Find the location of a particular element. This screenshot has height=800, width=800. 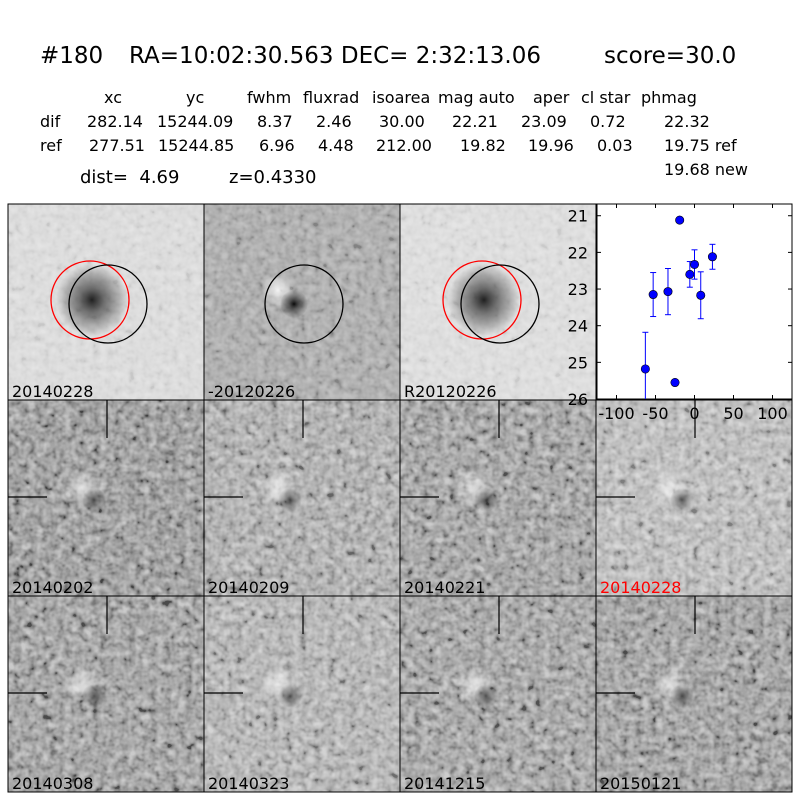

column-header: isoarea is located at coordinates (401, 97).